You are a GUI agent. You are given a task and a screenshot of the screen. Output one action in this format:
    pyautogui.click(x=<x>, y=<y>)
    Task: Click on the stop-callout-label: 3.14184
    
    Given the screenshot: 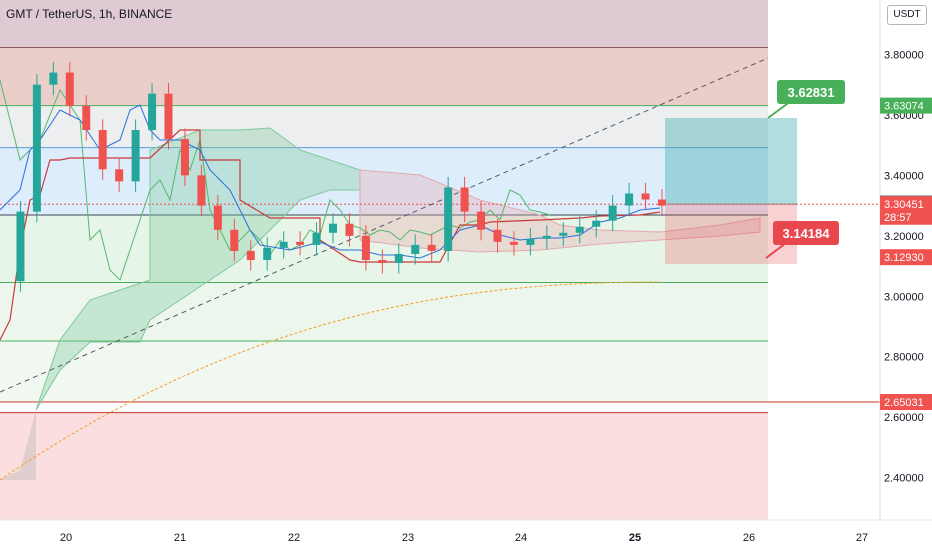 What is the action you would take?
    pyautogui.click(x=807, y=233)
    